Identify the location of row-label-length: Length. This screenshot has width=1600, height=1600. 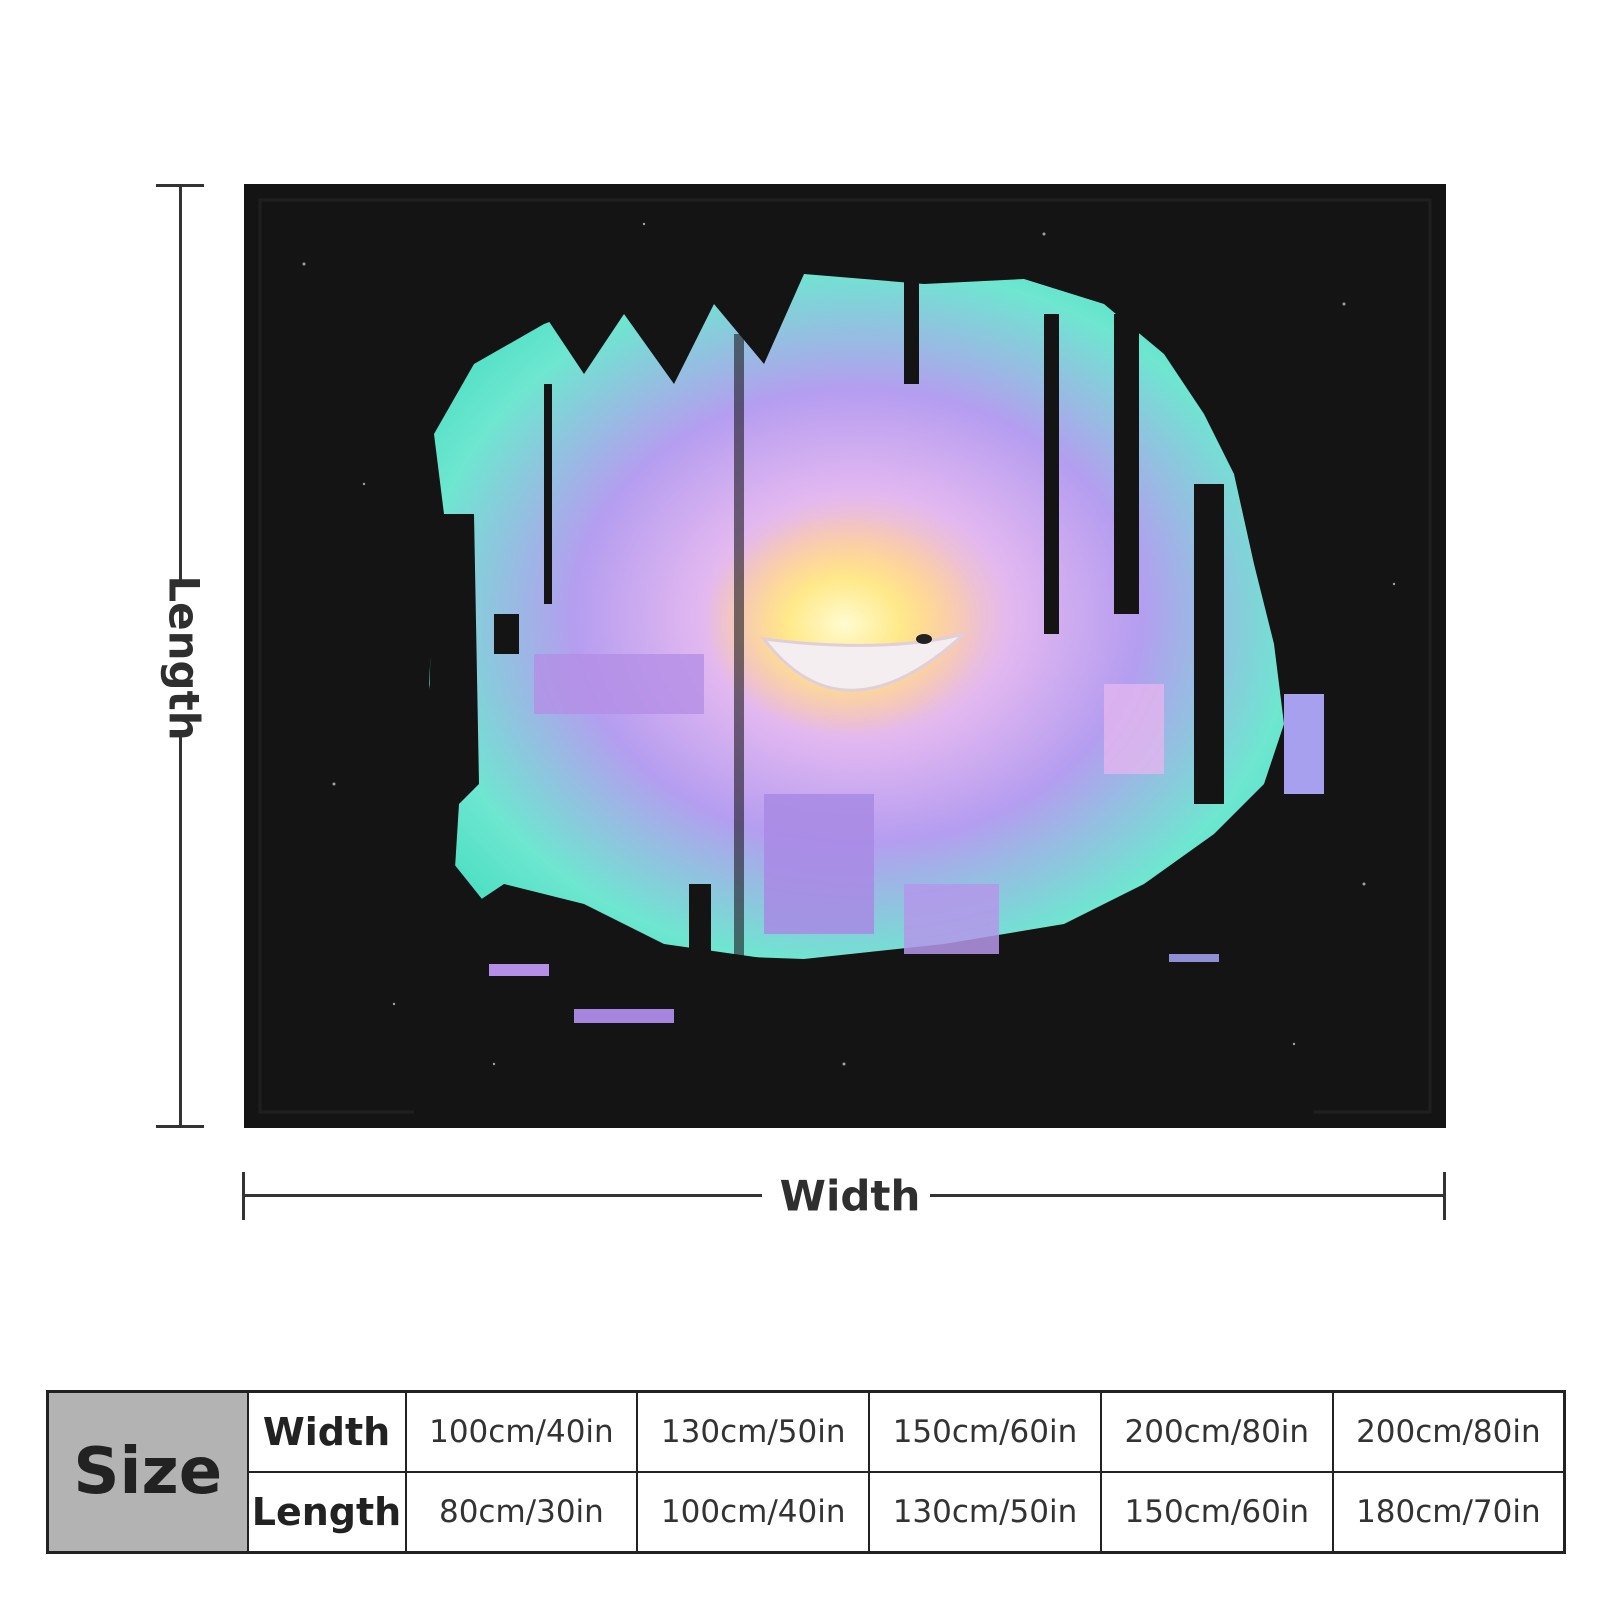
(326, 1512).